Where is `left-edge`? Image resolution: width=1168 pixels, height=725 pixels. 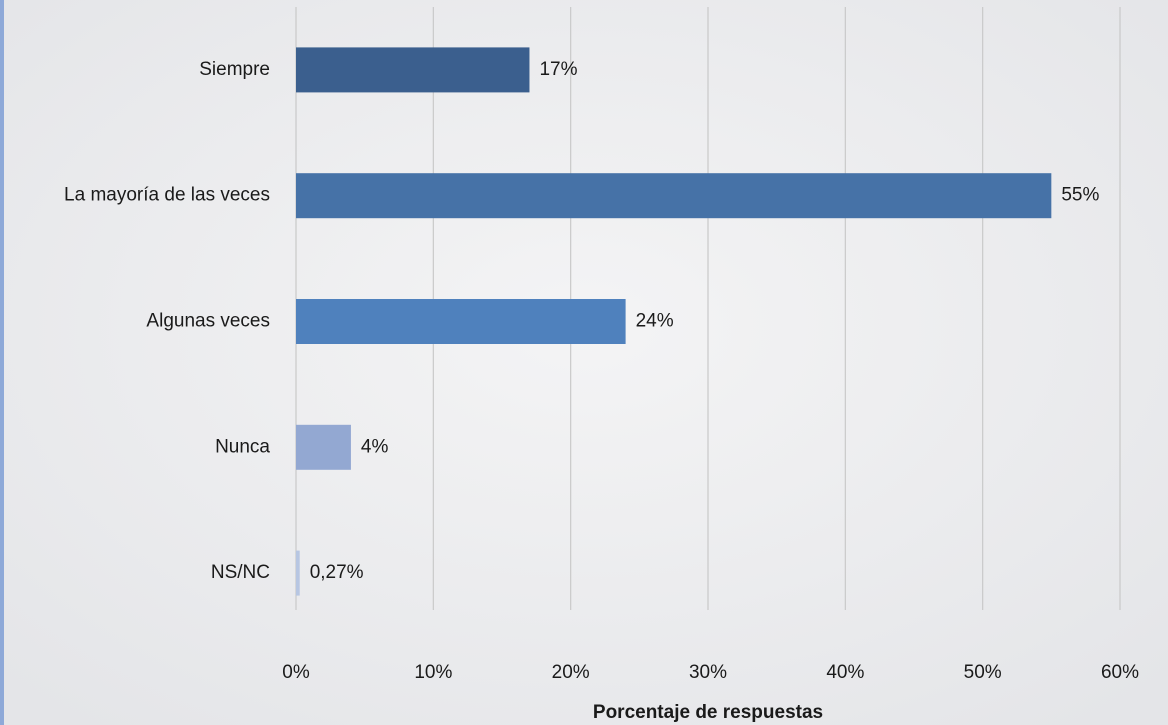
left-edge is located at coordinates (2, 362).